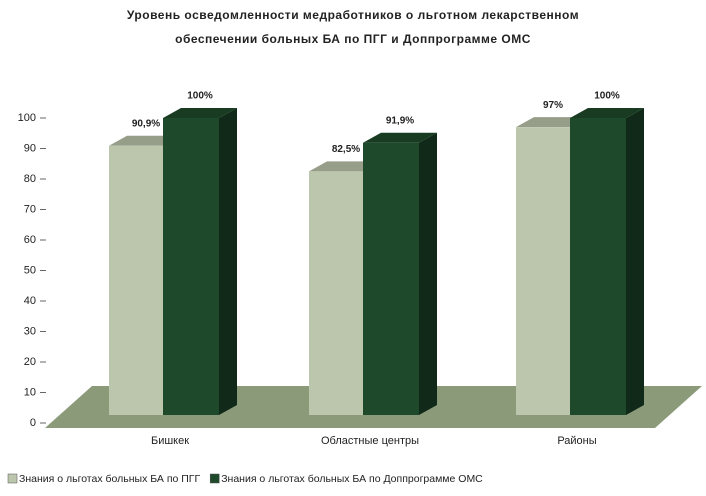 The height and width of the screenshot is (496, 706). What do you see at coordinates (27, 118) in the screenshot?
I see `y-tick-label: 100` at bounding box center [27, 118].